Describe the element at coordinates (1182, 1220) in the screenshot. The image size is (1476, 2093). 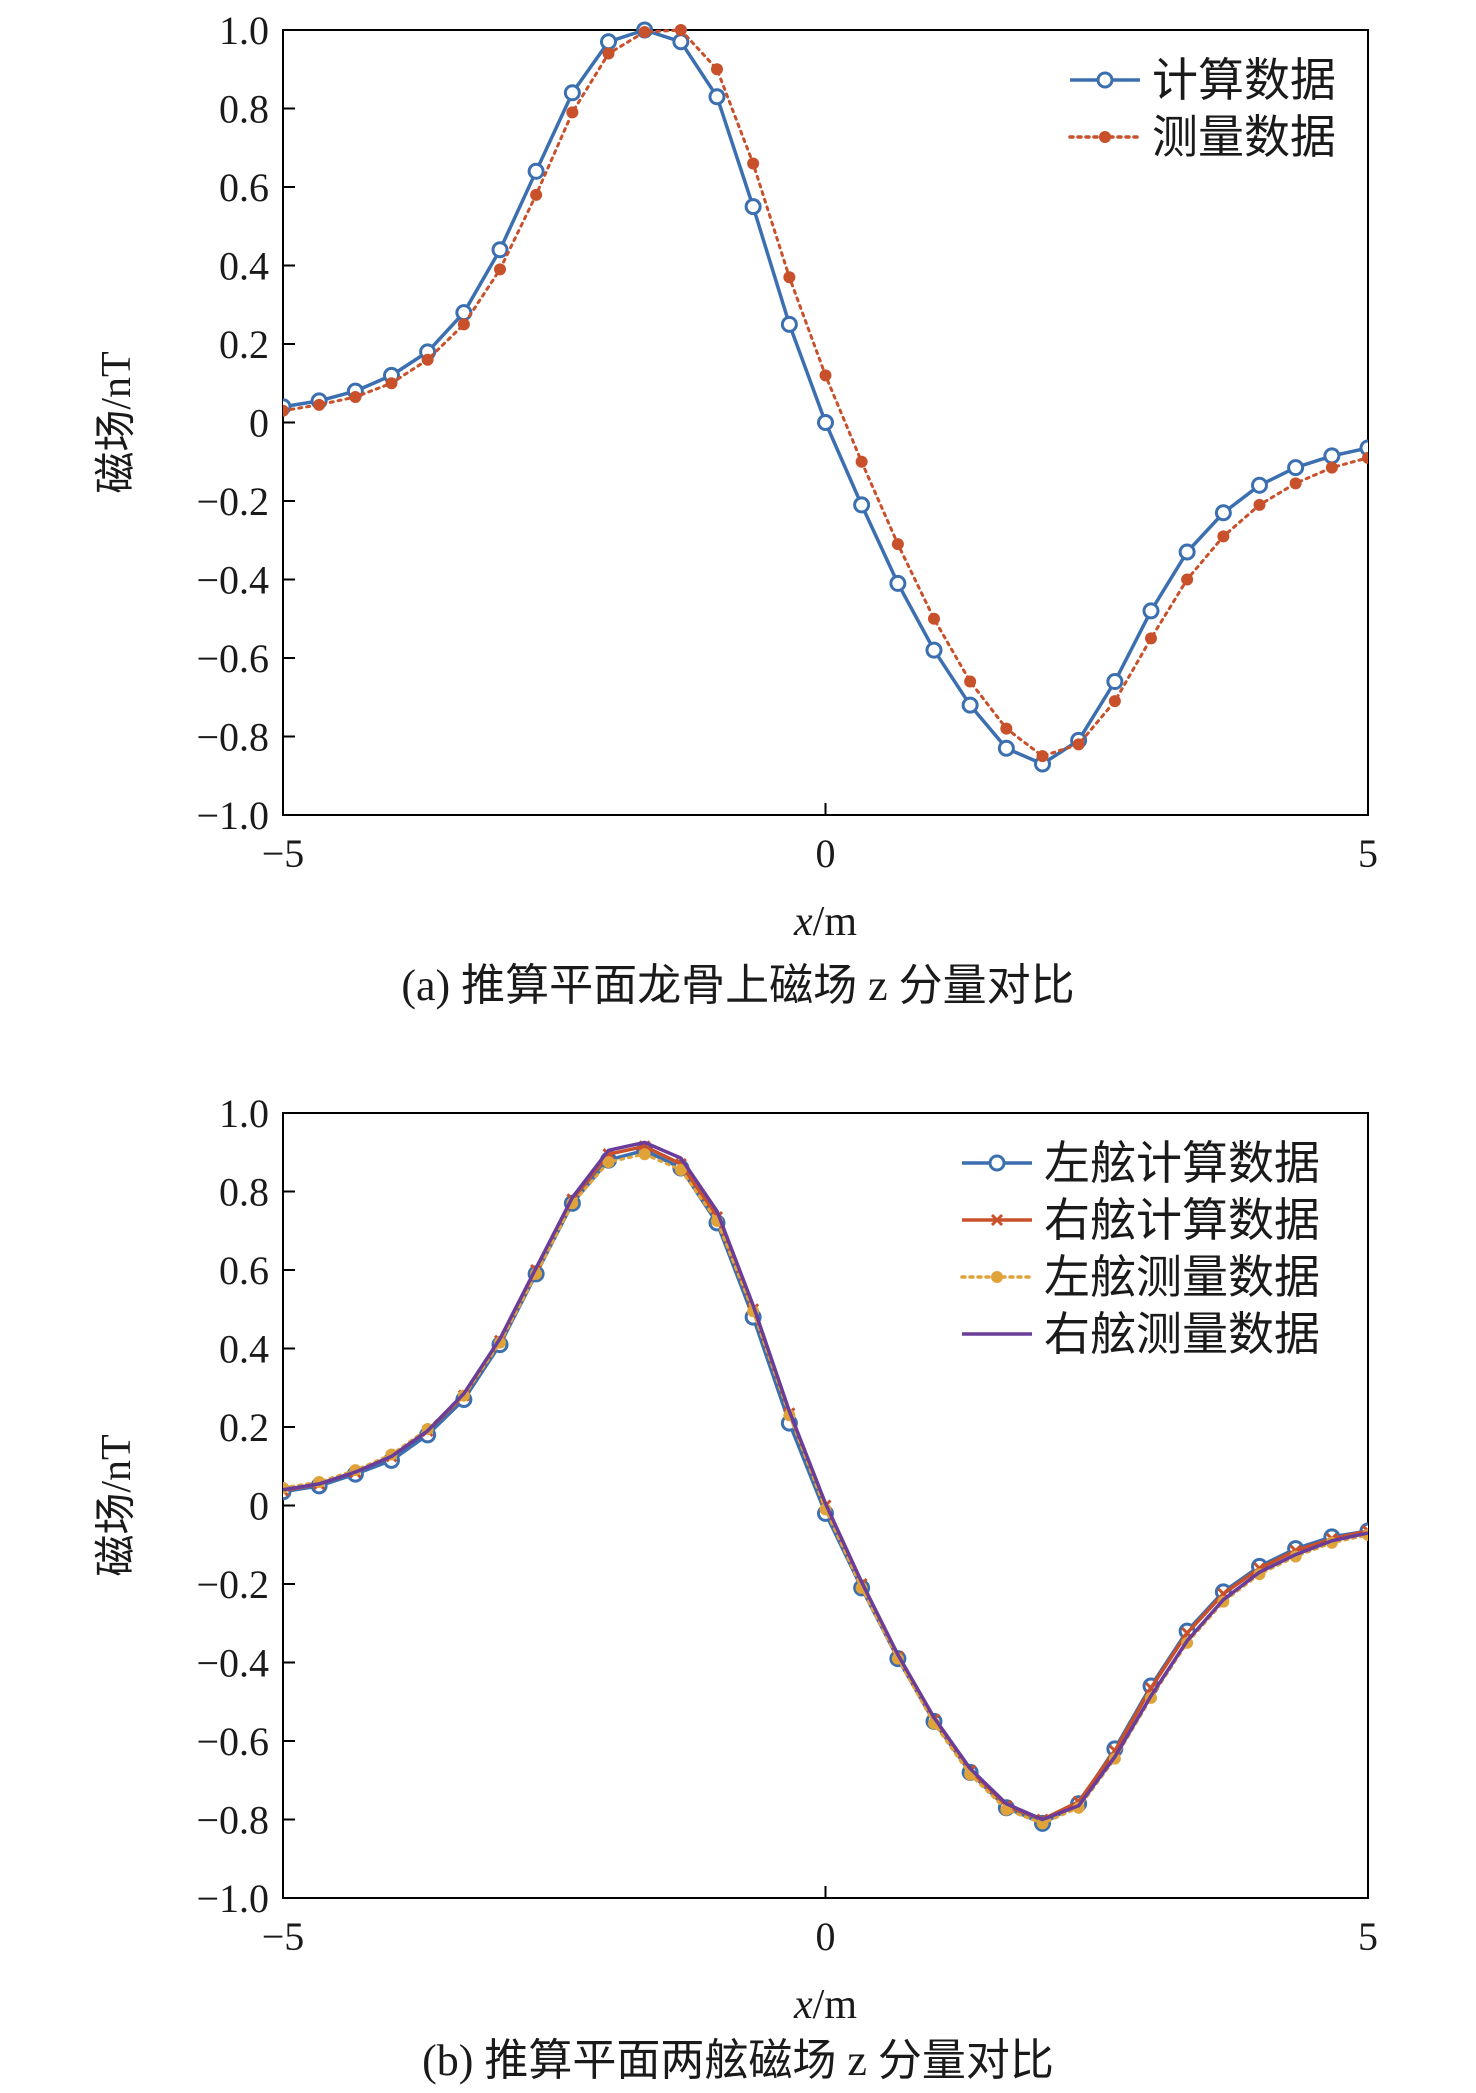
I see `legend-label: 右舷计算数据` at that location.